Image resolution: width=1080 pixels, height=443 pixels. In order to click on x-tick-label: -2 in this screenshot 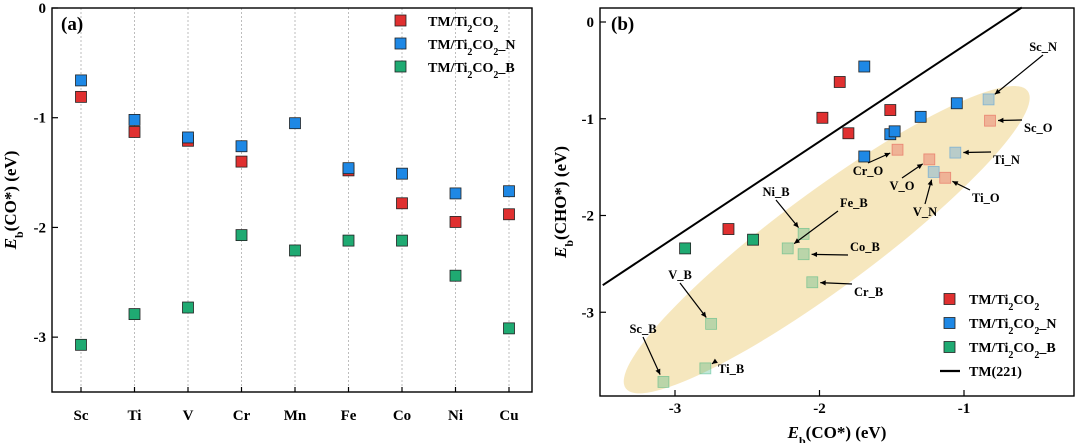, I will do `click(819, 409)`.